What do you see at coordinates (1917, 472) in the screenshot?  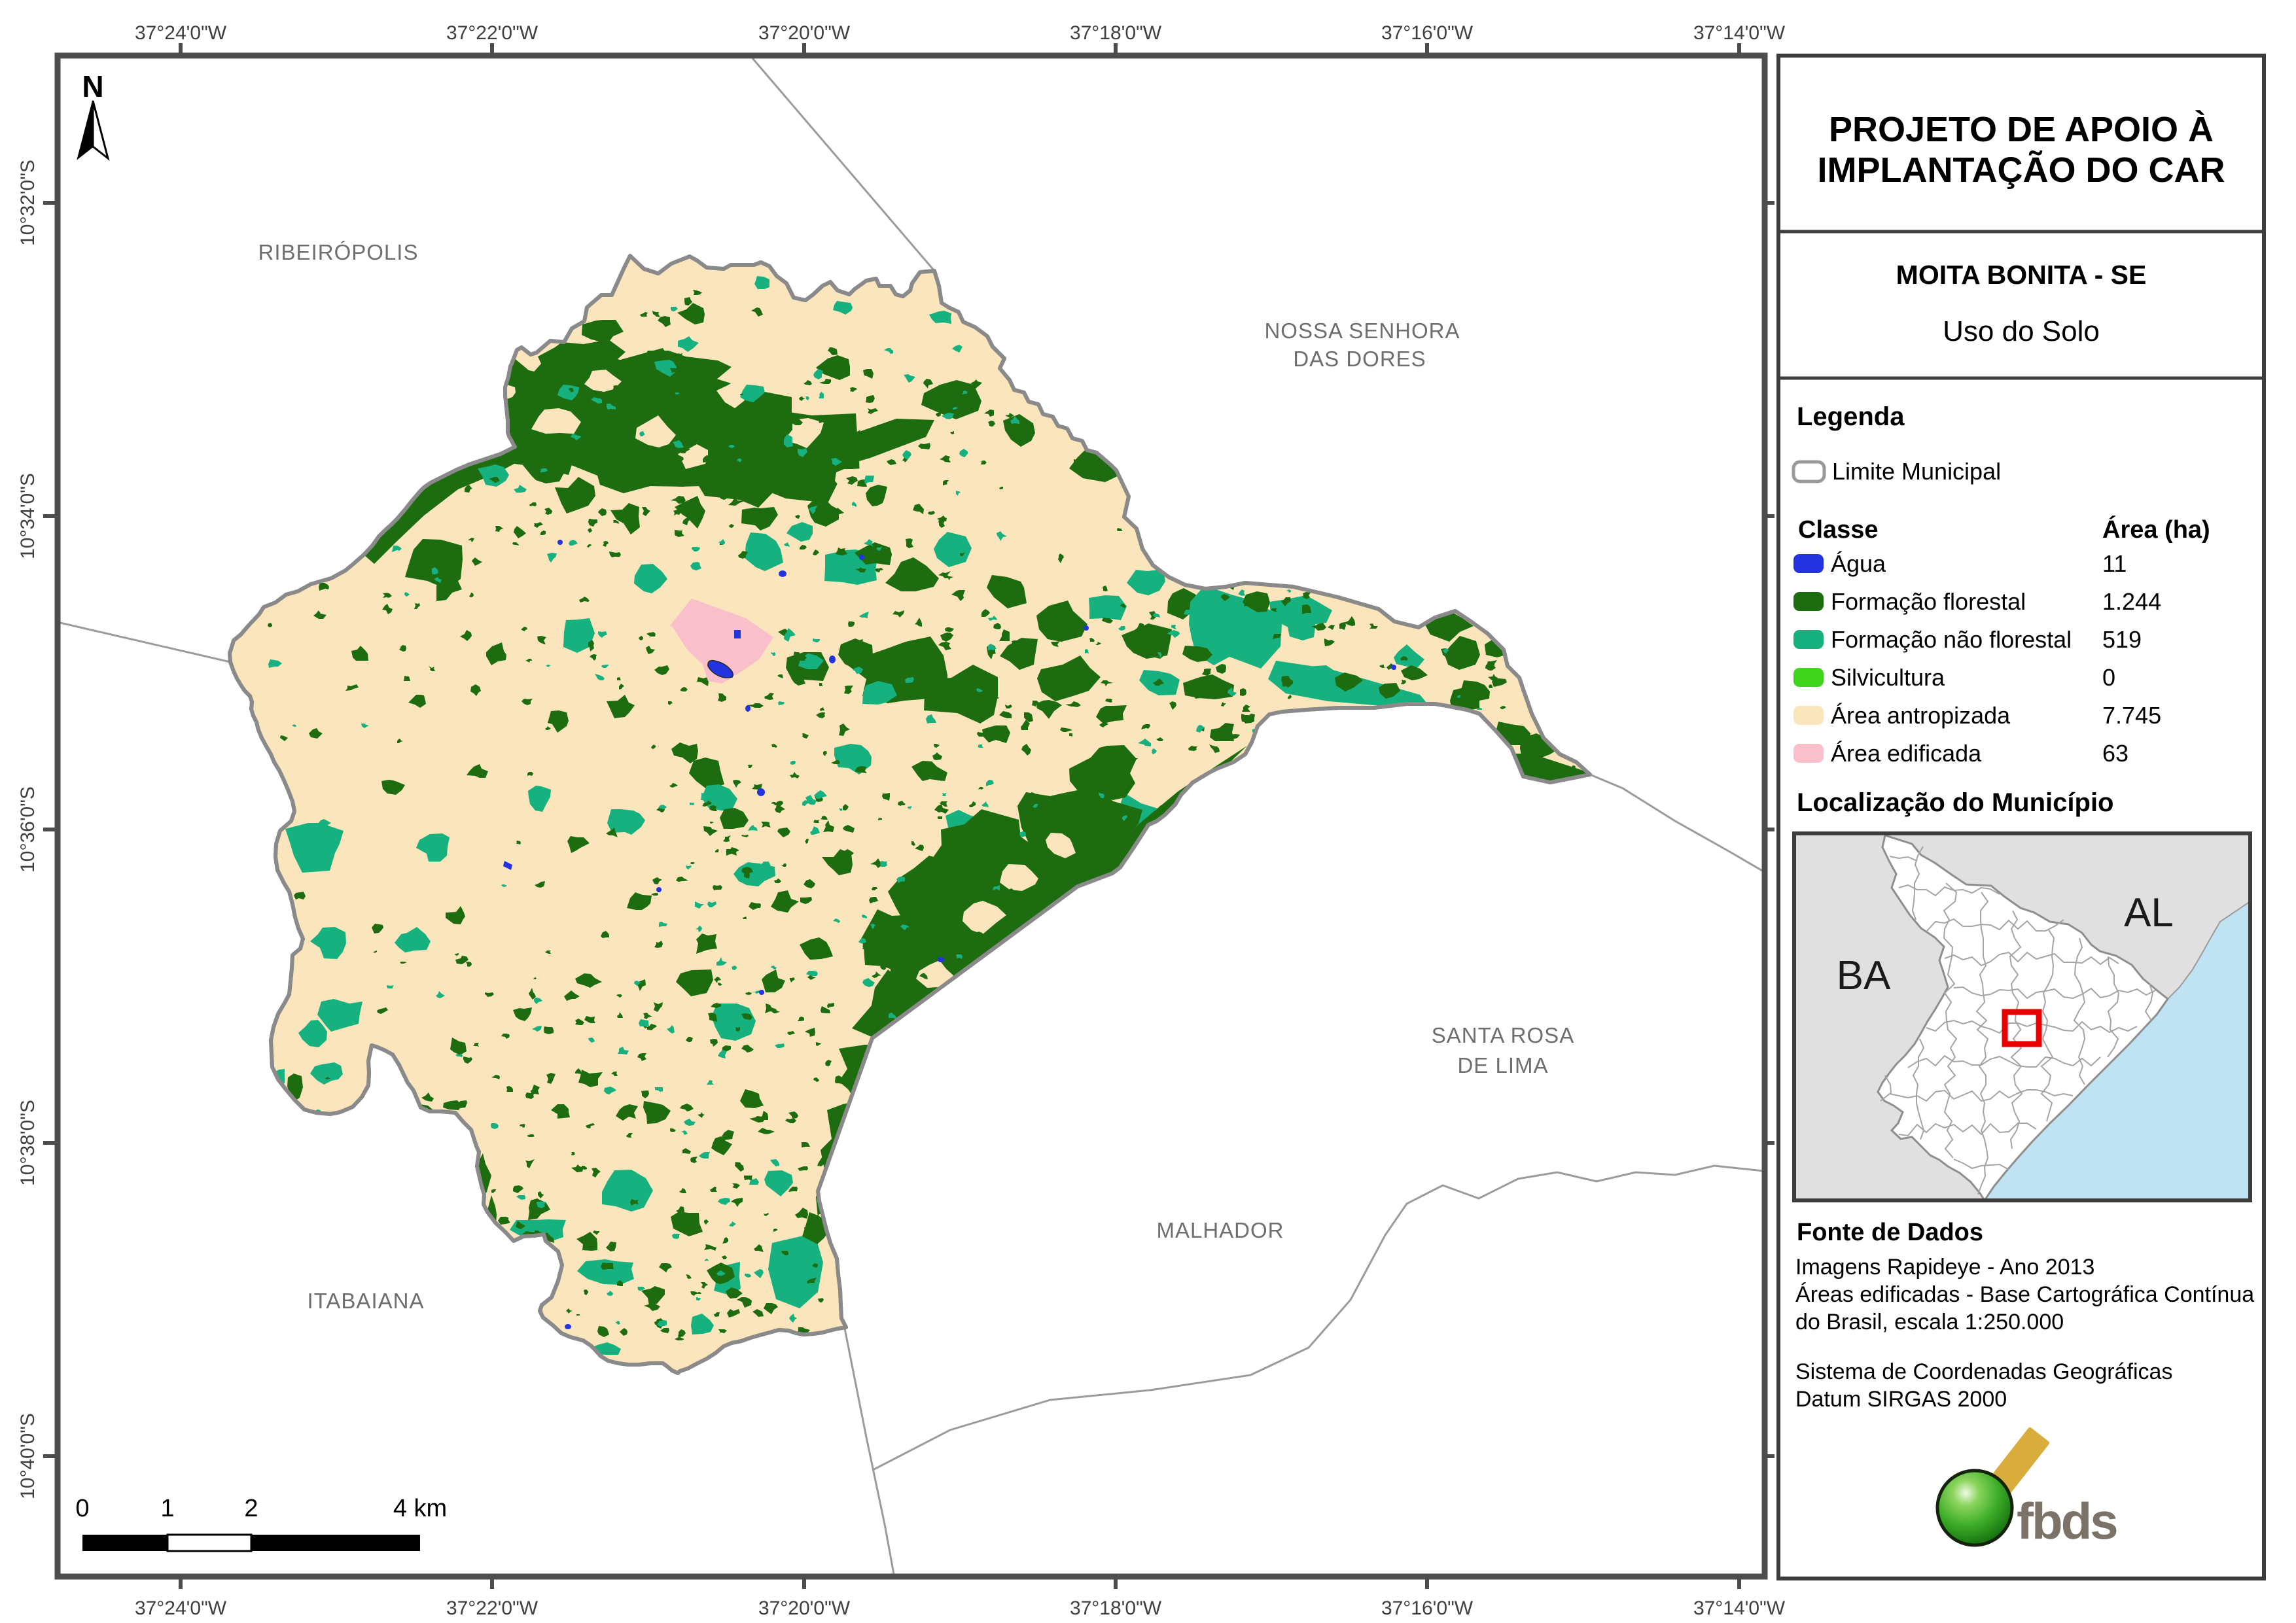 I see `svg-text: Limite Municipal` at bounding box center [1917, 472].